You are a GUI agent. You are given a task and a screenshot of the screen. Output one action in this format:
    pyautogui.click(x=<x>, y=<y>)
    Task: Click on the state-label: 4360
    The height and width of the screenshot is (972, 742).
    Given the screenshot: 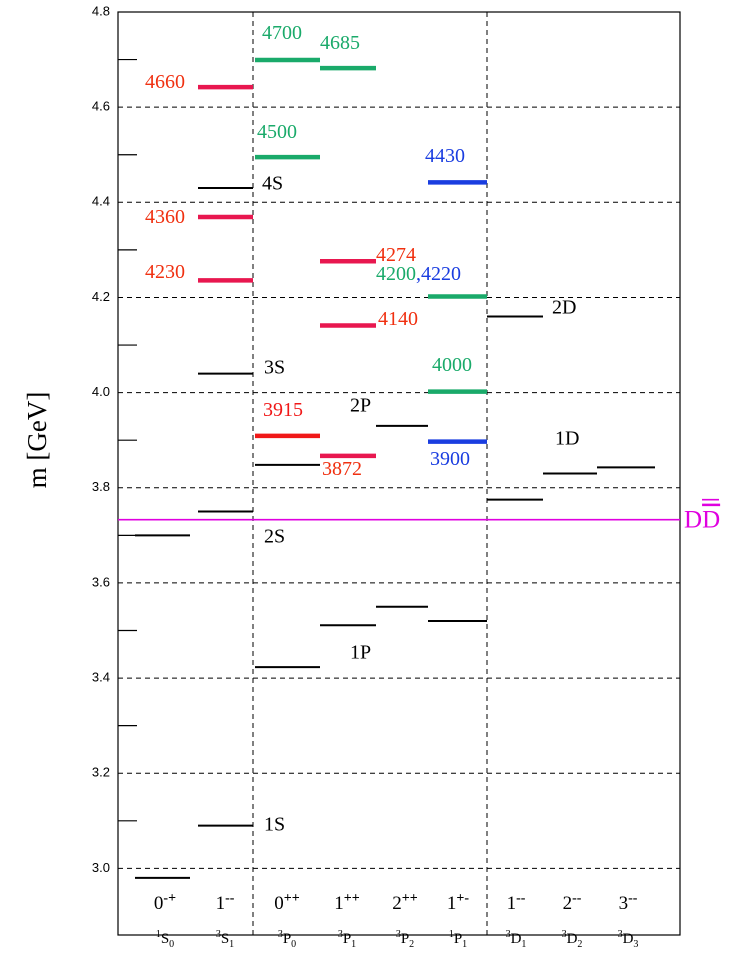 What is the action you would take?
    pyautogui.click(x=165, y=217)
    